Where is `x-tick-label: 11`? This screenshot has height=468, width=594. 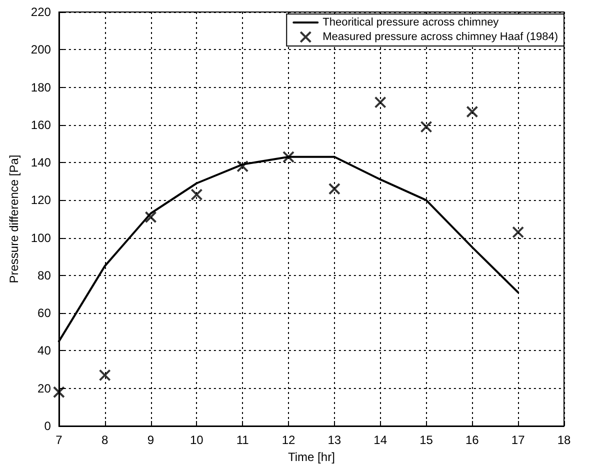 x-tick-label: 11 is located at coordinates (243, 440).